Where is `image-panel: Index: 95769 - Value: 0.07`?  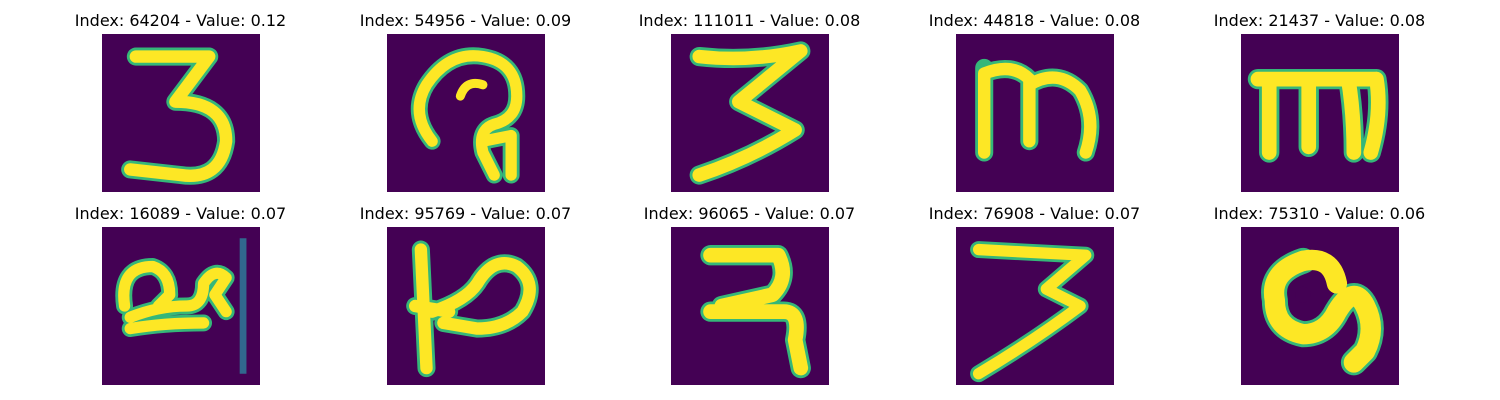
image-panel: Index: 95769 - Value: 0.07 is located at coordinates (465, 298).